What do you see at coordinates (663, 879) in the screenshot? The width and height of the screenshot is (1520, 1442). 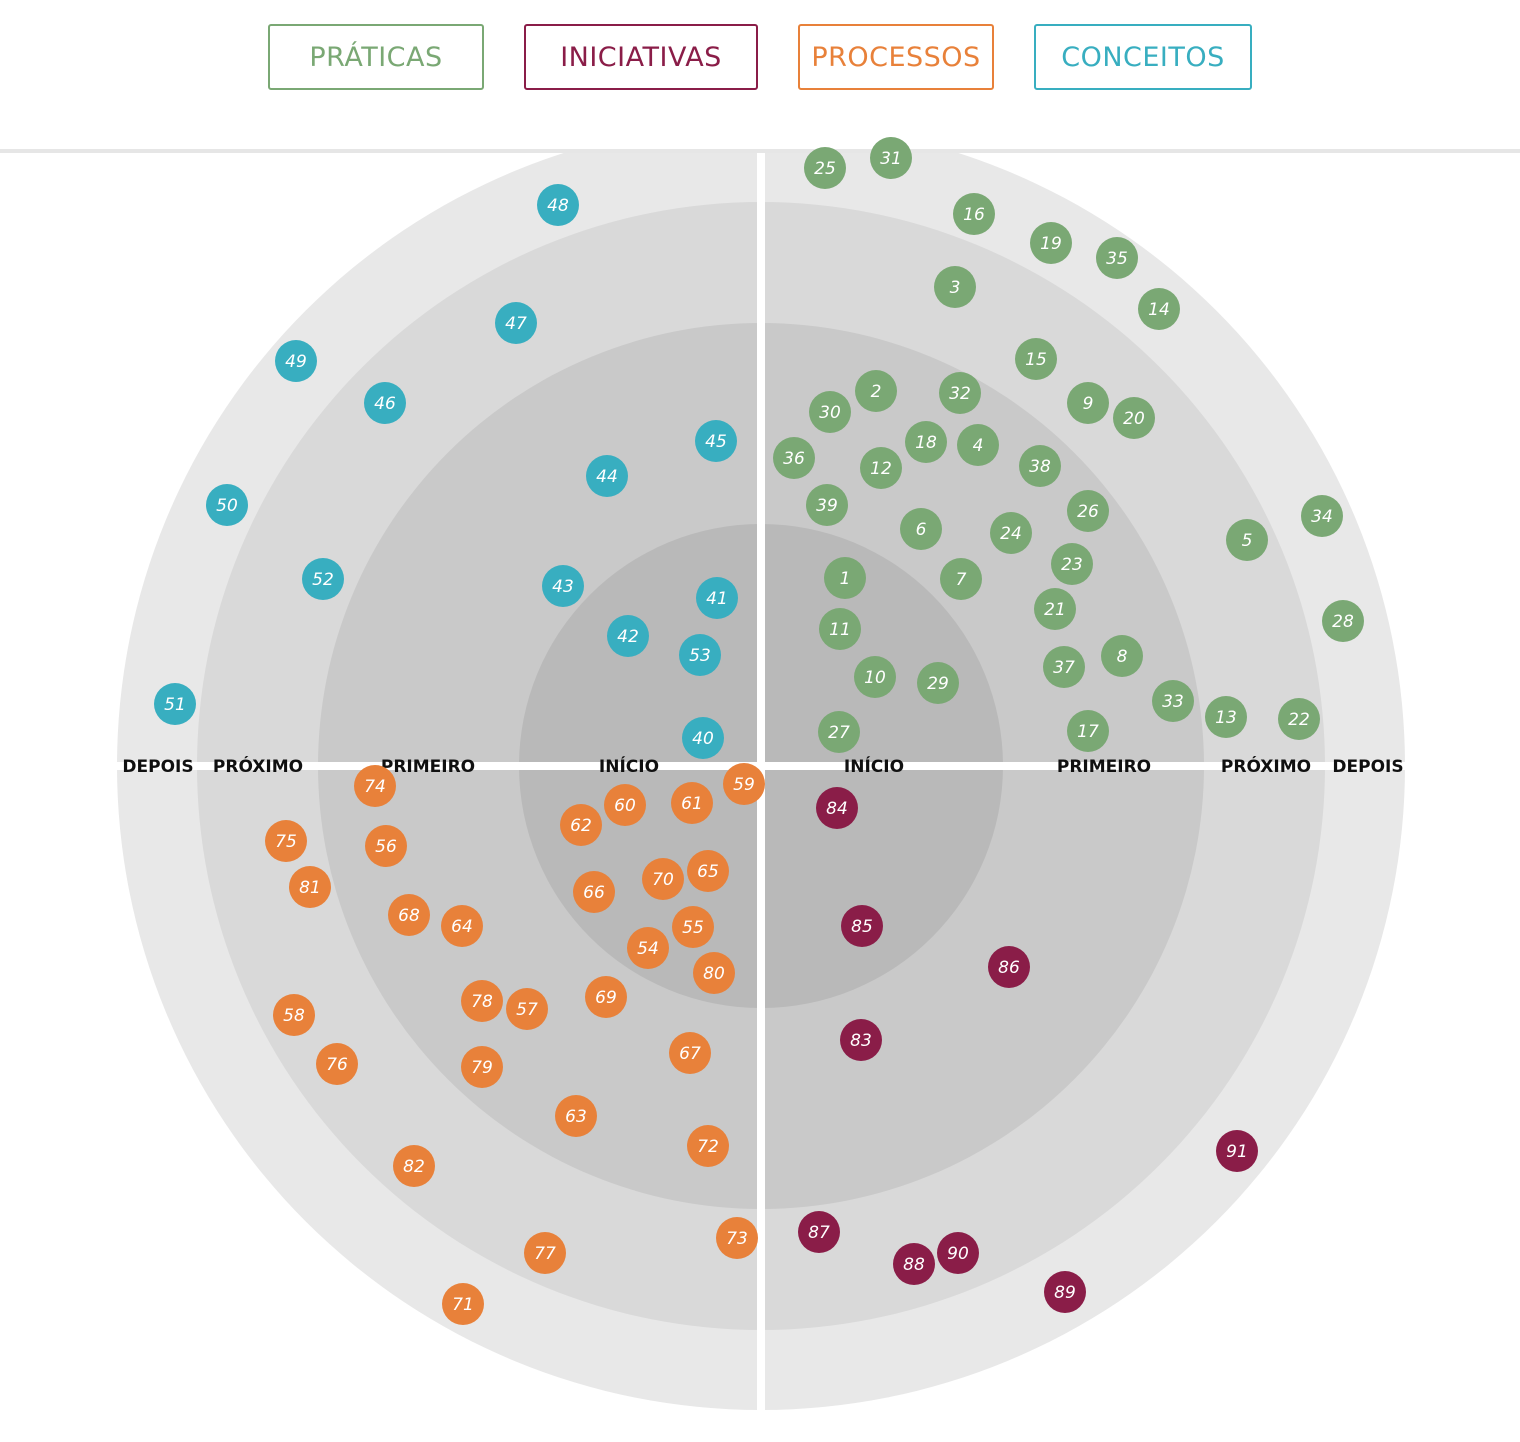 I see `blip-70: 70` at bounding box center [663, 879].